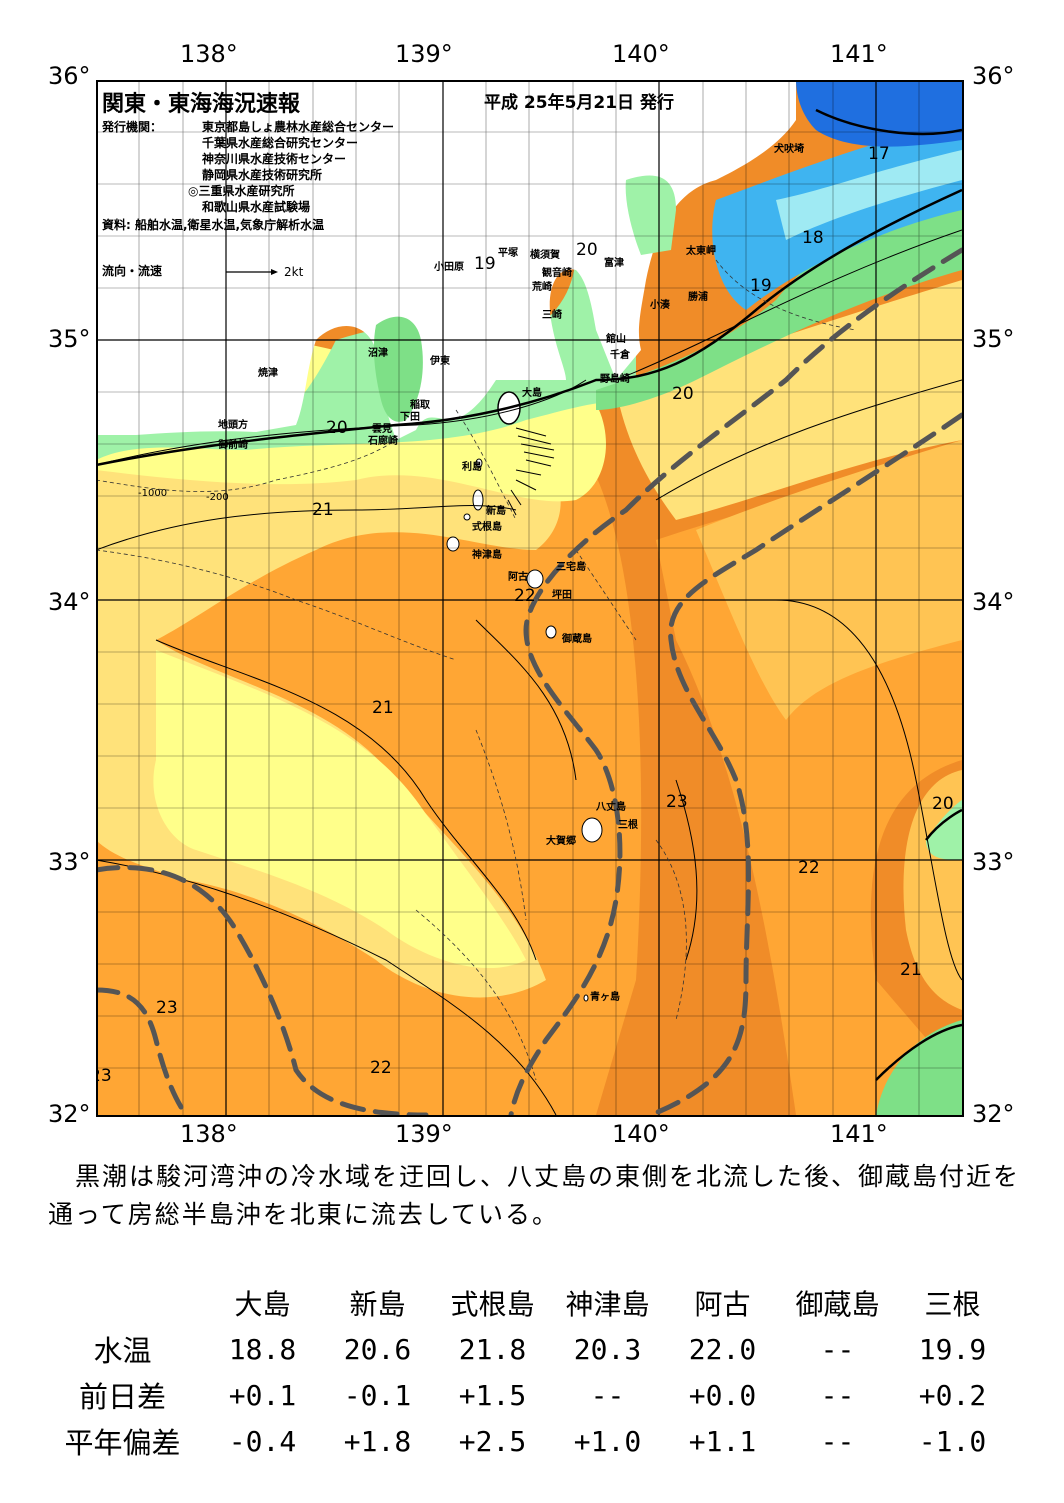  What do you see at coordinates (577, 639) in the screenshot?
I see `place-mikurajima: 御蔵島` at bounding box center [577, 639].